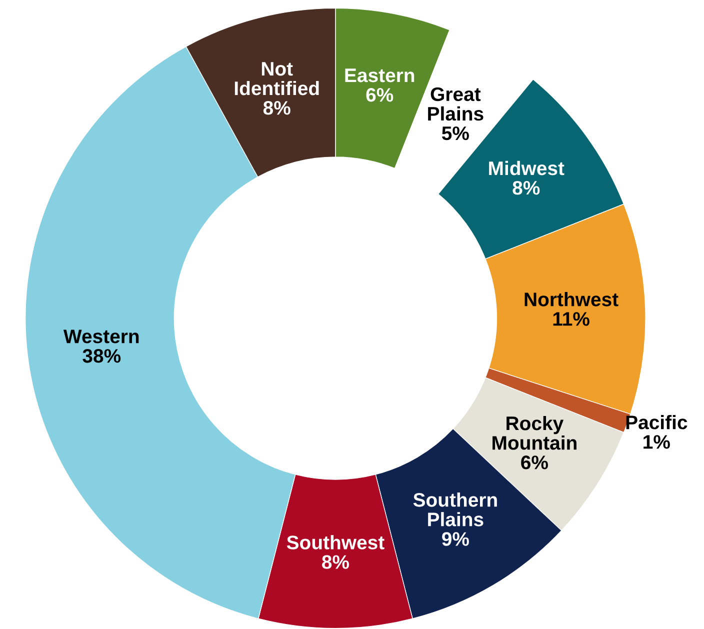 Image resolution: width=704 pixels, height=629 pixels. I want to click on data-label: 38%, so click(101, 356).